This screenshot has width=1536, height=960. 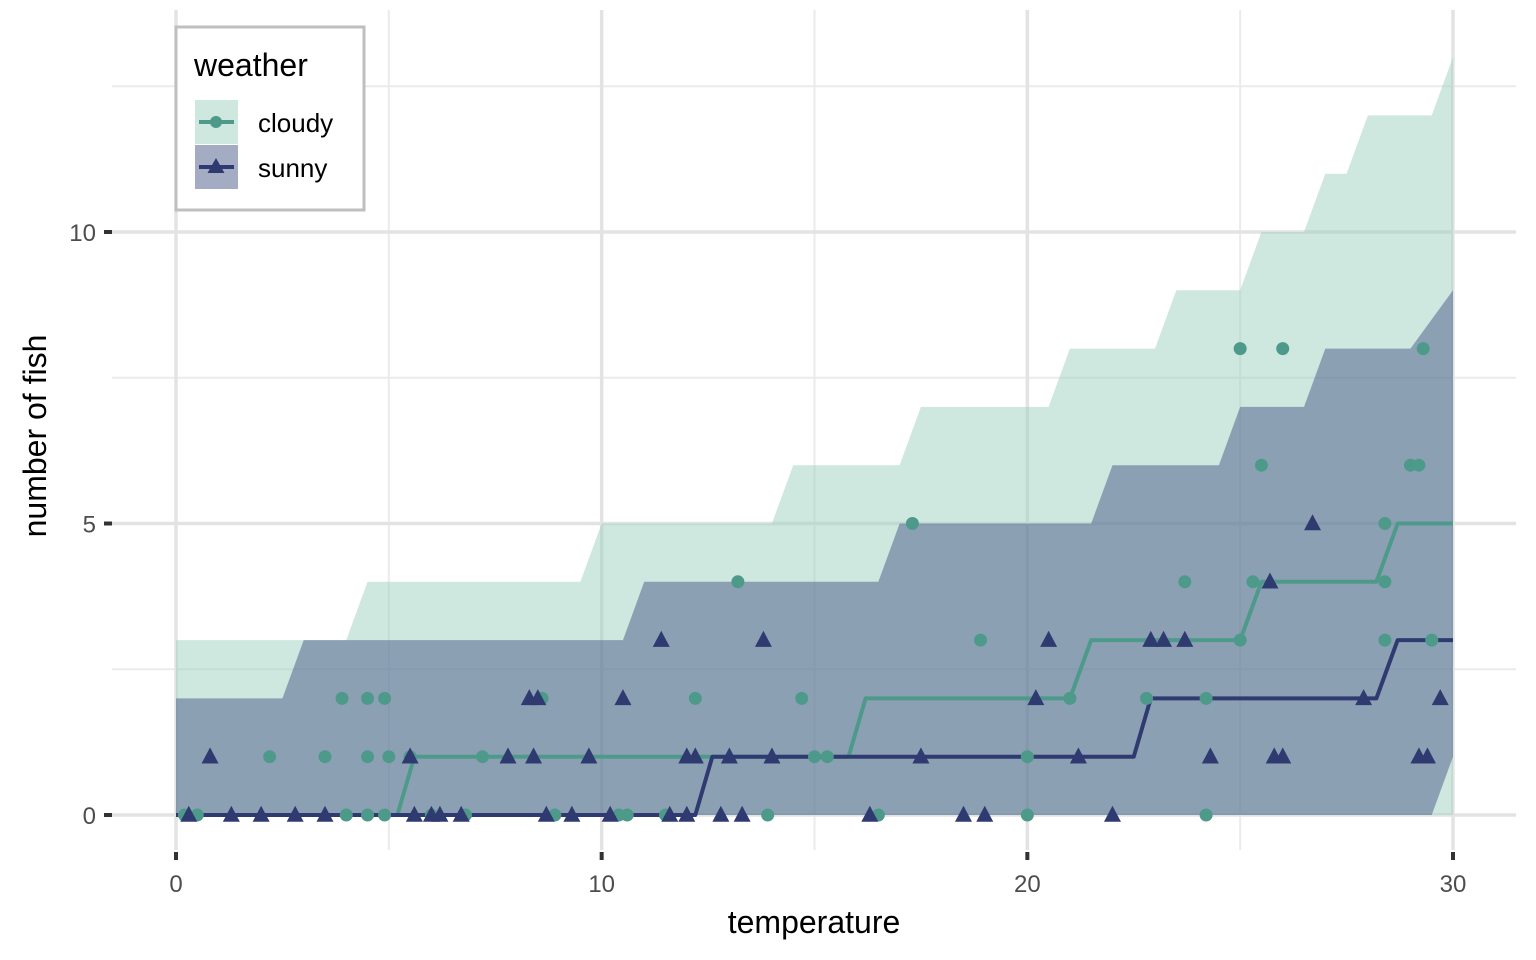 What do you see at coordinates (175, 884) in the screenshot?
I see `x-tick-label: 0` at bounding box center [175, 884].